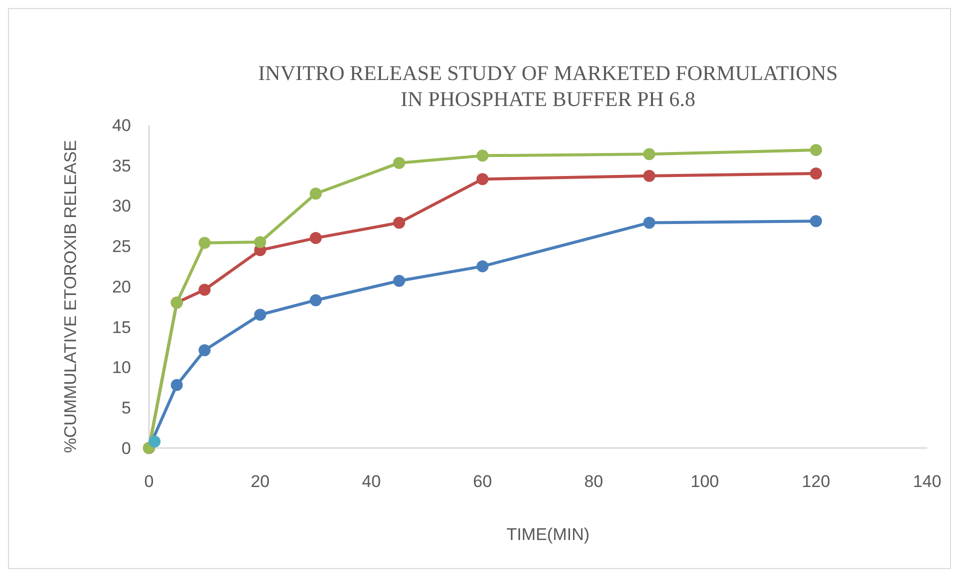  What do you see at coordinates (121, 125) in the screenshot?
I see `y-tick-label: 40` at bounding box center [121, 125].